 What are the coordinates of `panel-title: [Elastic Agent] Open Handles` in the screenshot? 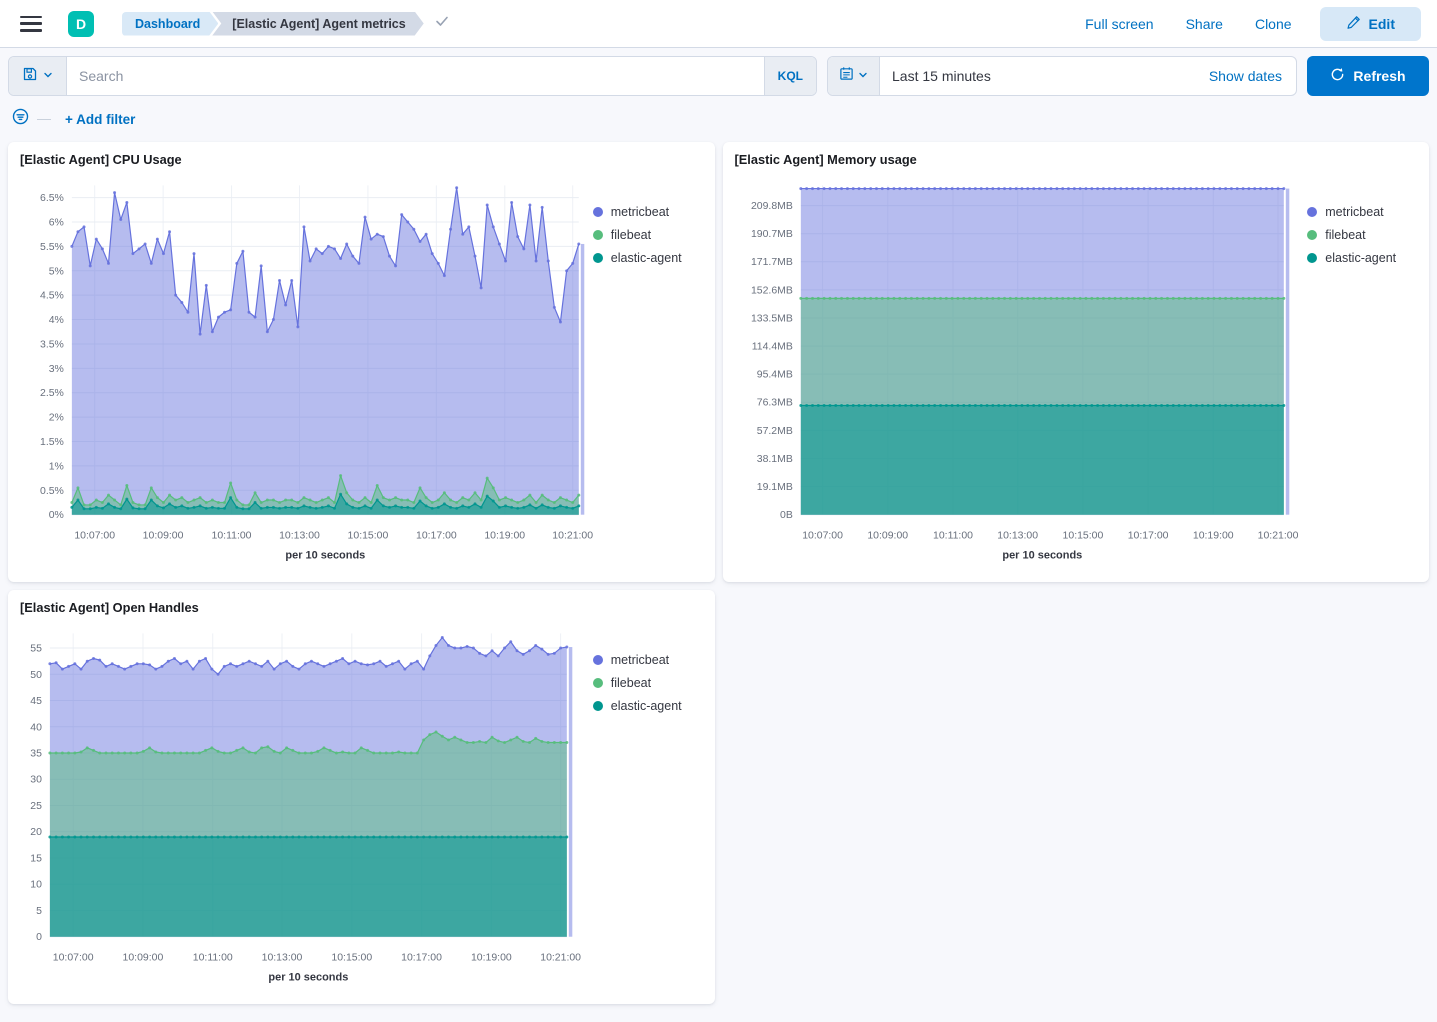 It's located at (109, 607).